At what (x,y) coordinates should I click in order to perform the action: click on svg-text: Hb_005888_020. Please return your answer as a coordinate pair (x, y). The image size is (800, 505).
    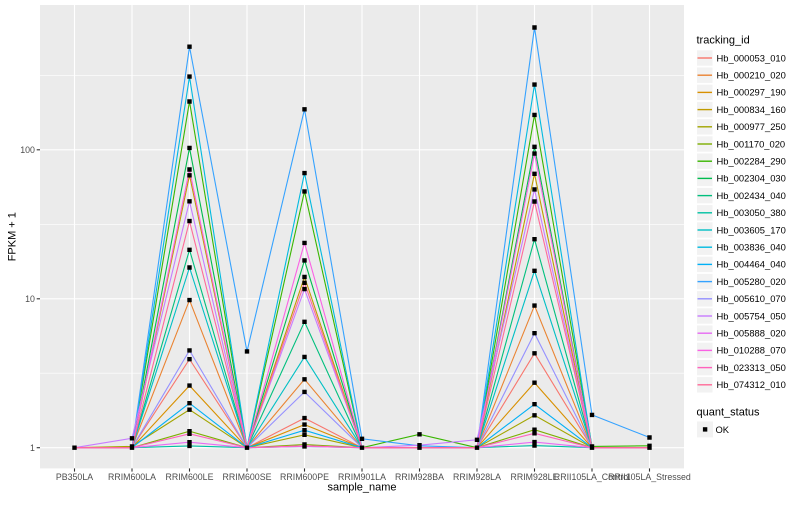
    Looking at the image, I should click on (751, 333).